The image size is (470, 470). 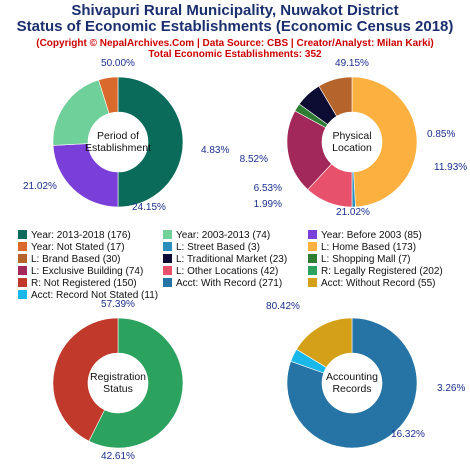 What do you see at coordinates (40, 186) in the screenshot?
I see `period-of-establishment-percent-label: 21.02%` at bounding box center [40, 186].